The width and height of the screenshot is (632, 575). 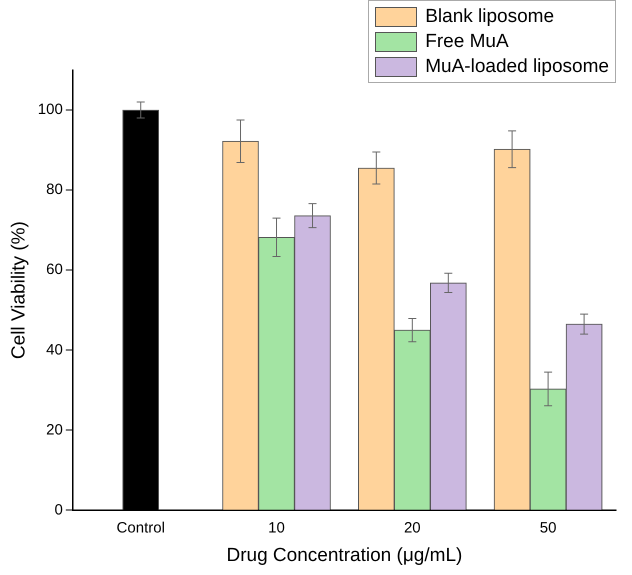 What do you see at coordinates (467, 41) in the screenshot?
I see `legend-label: Free MuA` at bounding box center [467, 41].